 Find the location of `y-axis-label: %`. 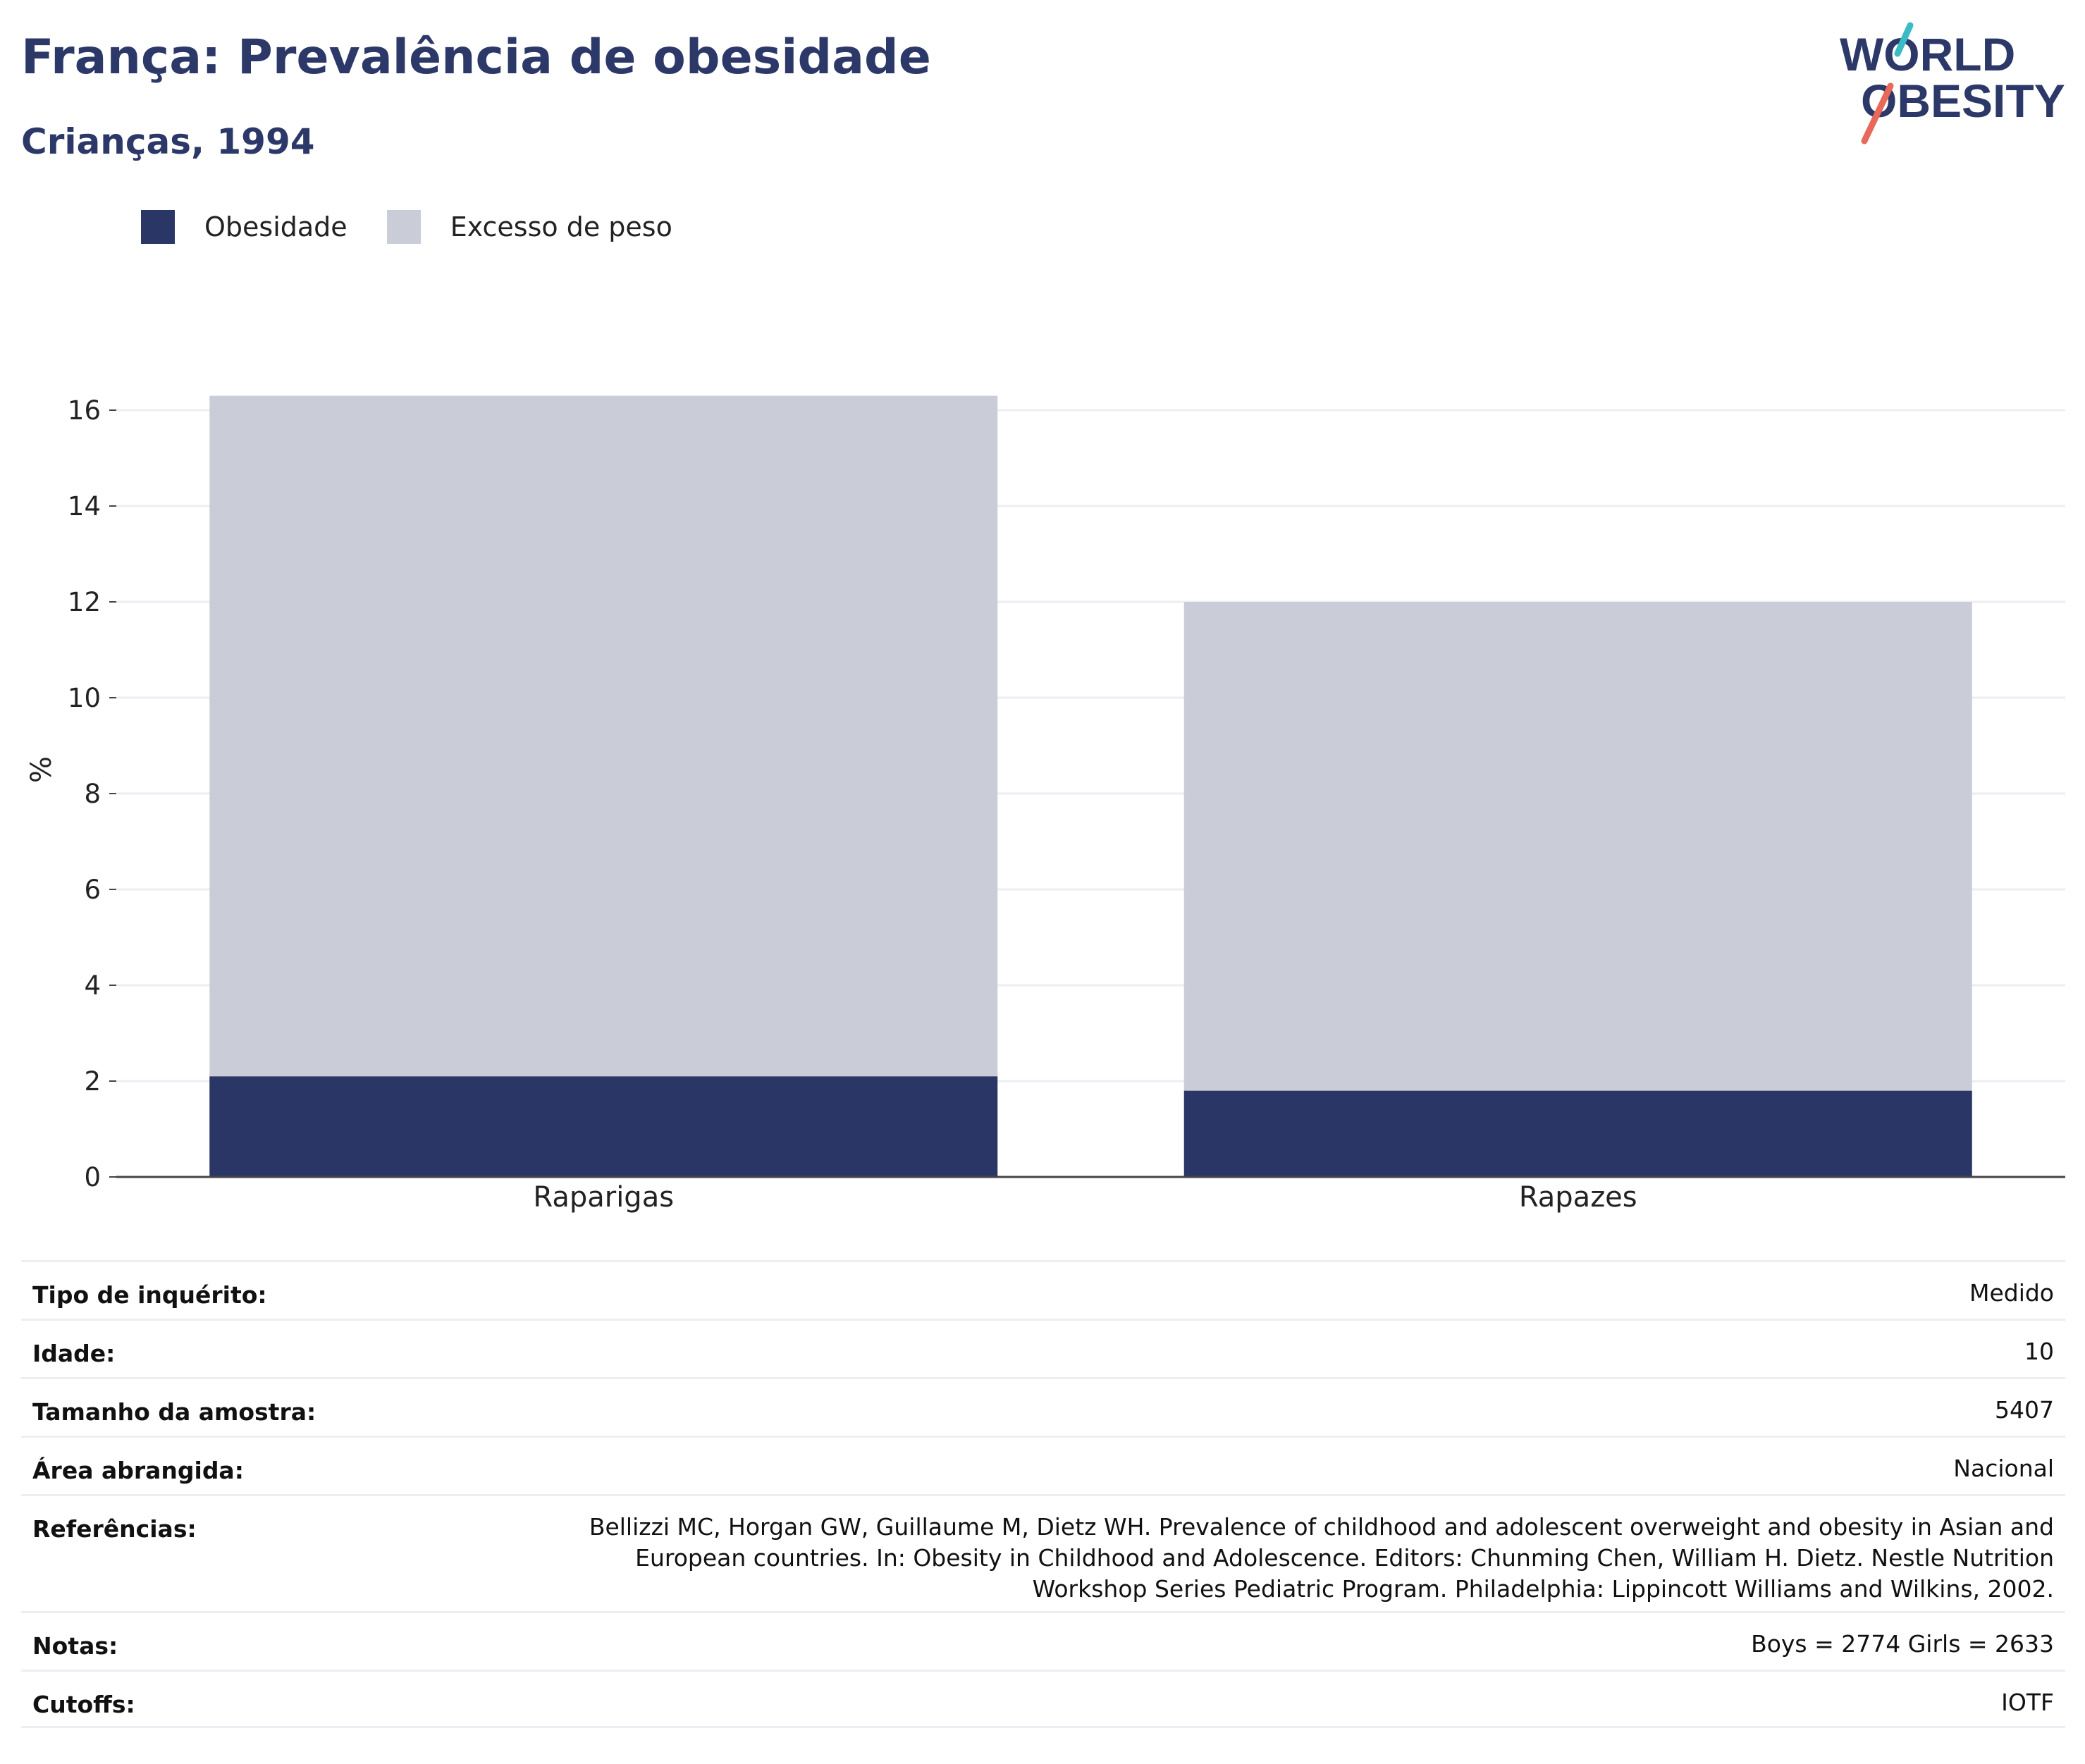

y-axis-label: % is located at coordinates (41, 769).